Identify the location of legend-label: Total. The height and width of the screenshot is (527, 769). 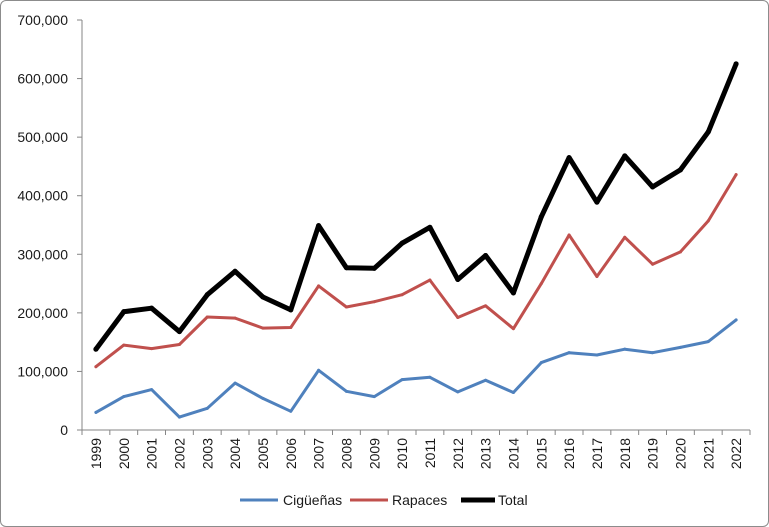
(513, 500).